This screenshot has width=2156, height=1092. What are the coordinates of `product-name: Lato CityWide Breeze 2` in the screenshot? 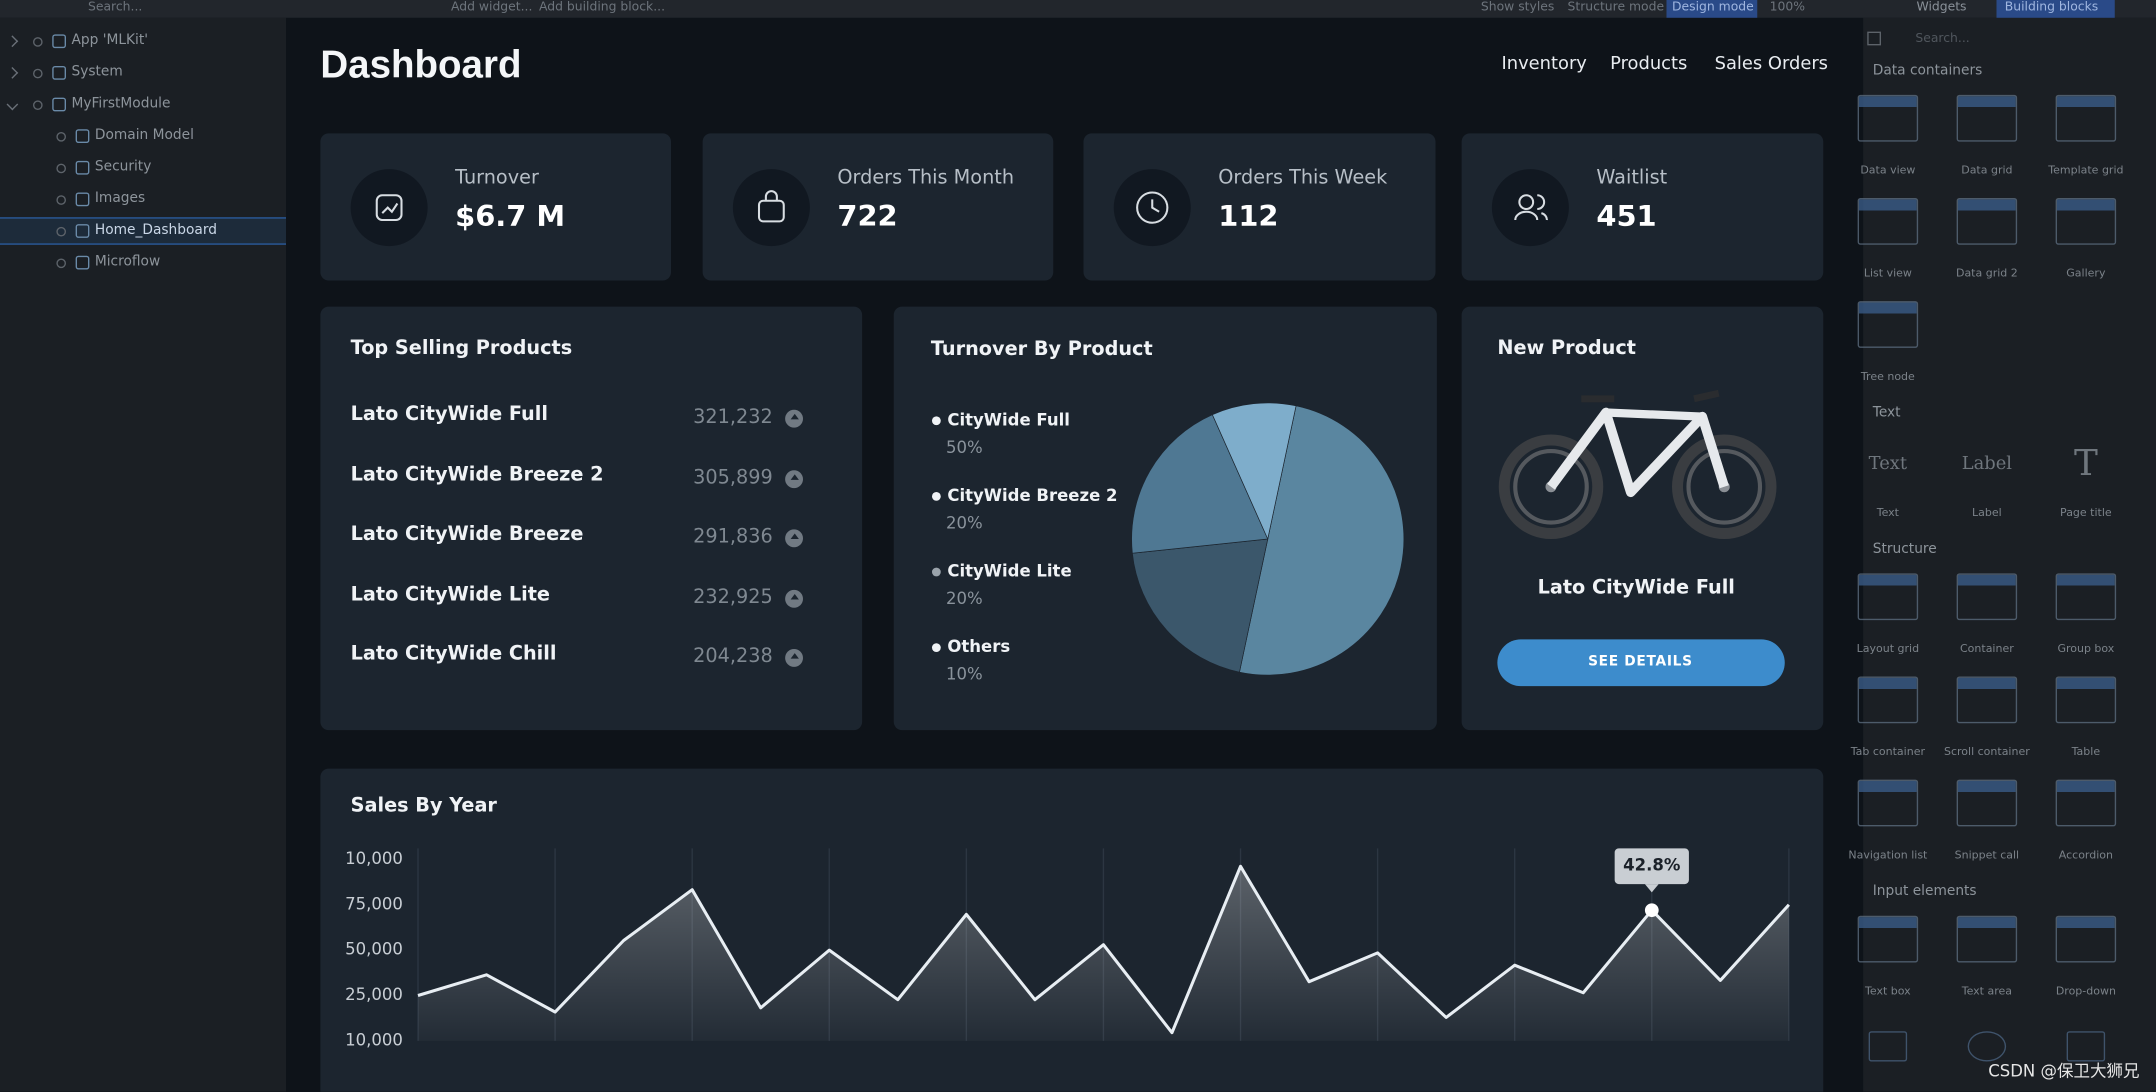 It's located at (477, 474).